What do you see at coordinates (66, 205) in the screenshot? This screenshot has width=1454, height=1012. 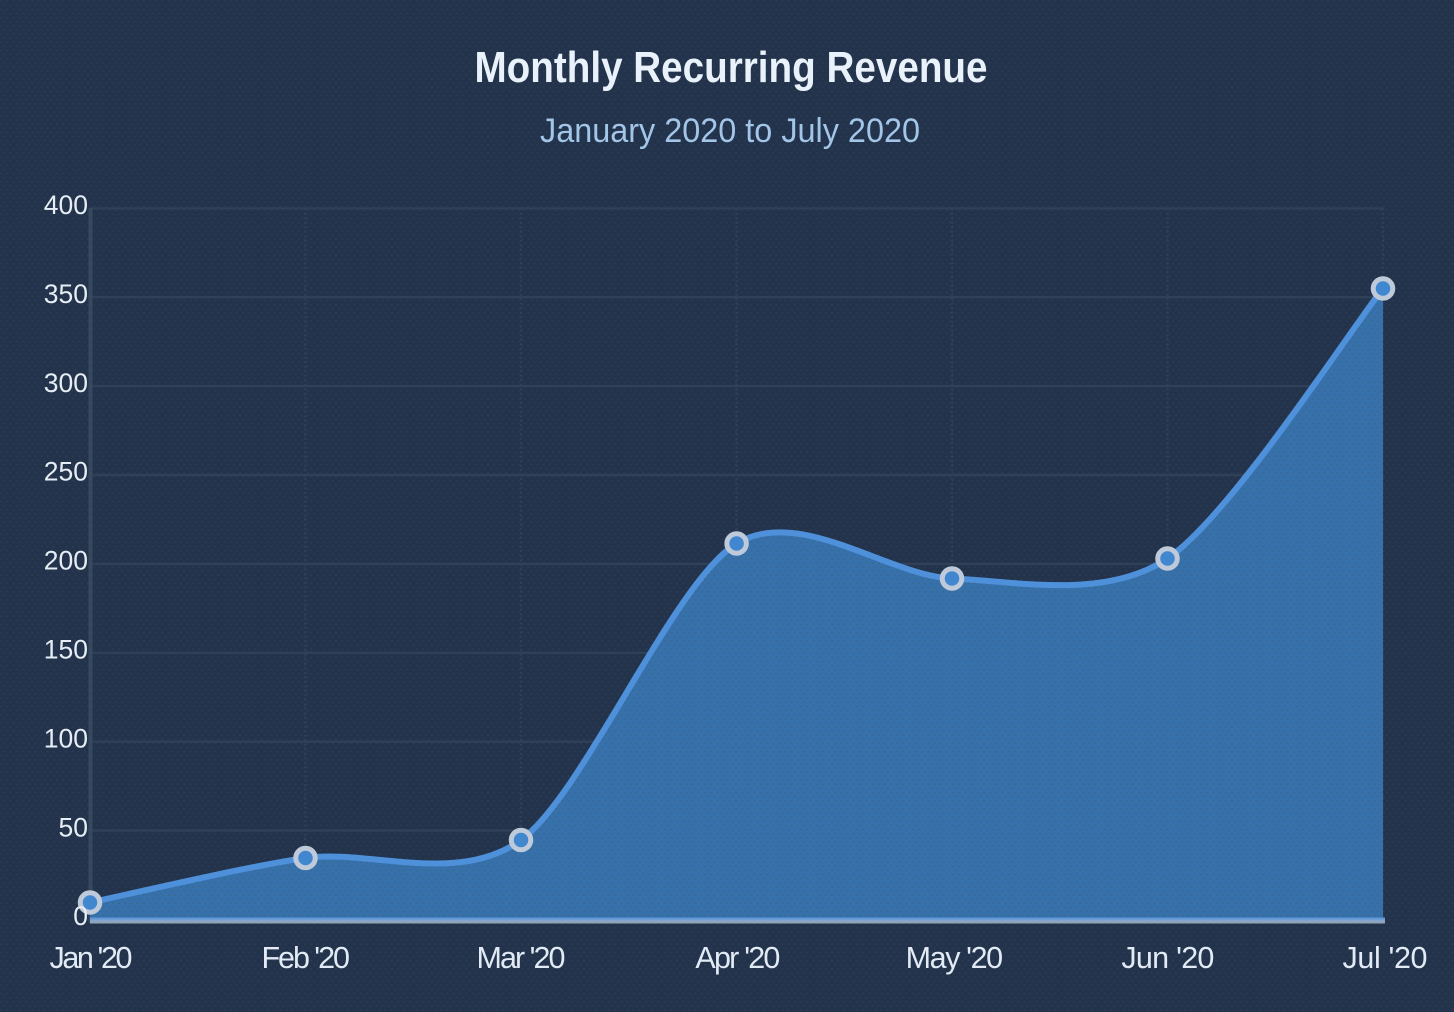 I see `svg-text: 400` at bounding box center [66, 205].